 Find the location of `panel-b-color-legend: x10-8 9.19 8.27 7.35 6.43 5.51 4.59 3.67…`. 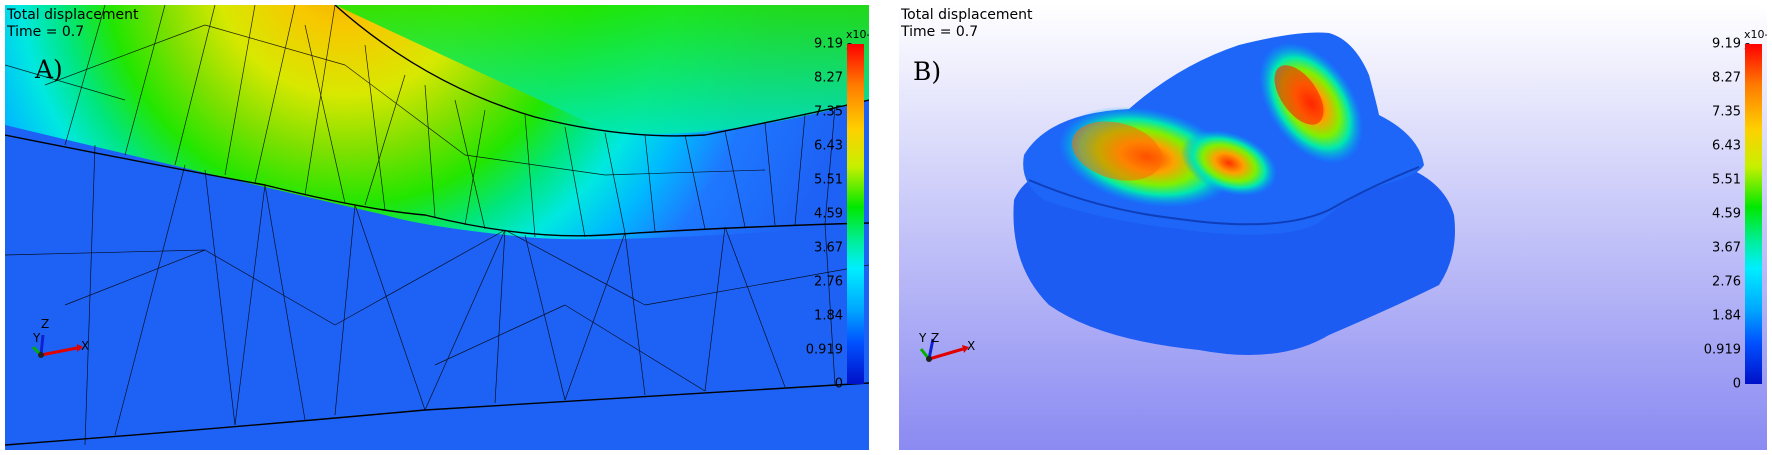

panel-b-color-legend: x10-8 9.19 8.27 7.35 6.43 5.51 4.59 3.67… is located at coordinates (1731, 210).